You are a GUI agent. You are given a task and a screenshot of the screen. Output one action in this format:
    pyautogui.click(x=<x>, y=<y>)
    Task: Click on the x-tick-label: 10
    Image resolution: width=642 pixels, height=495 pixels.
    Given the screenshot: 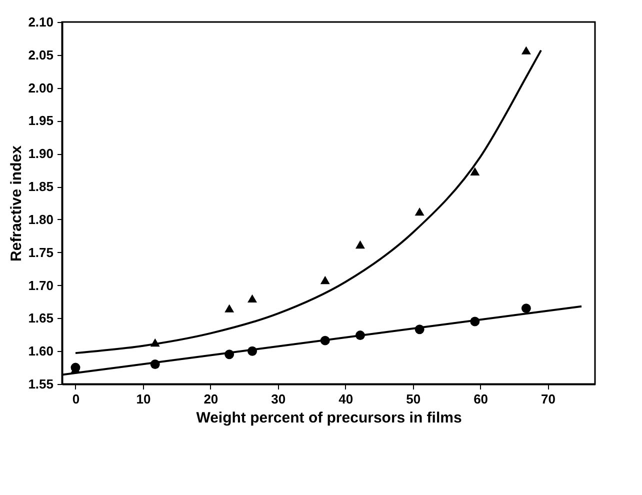 What is the action you would take?
    pyautogui.click(x=143, y=399)
    